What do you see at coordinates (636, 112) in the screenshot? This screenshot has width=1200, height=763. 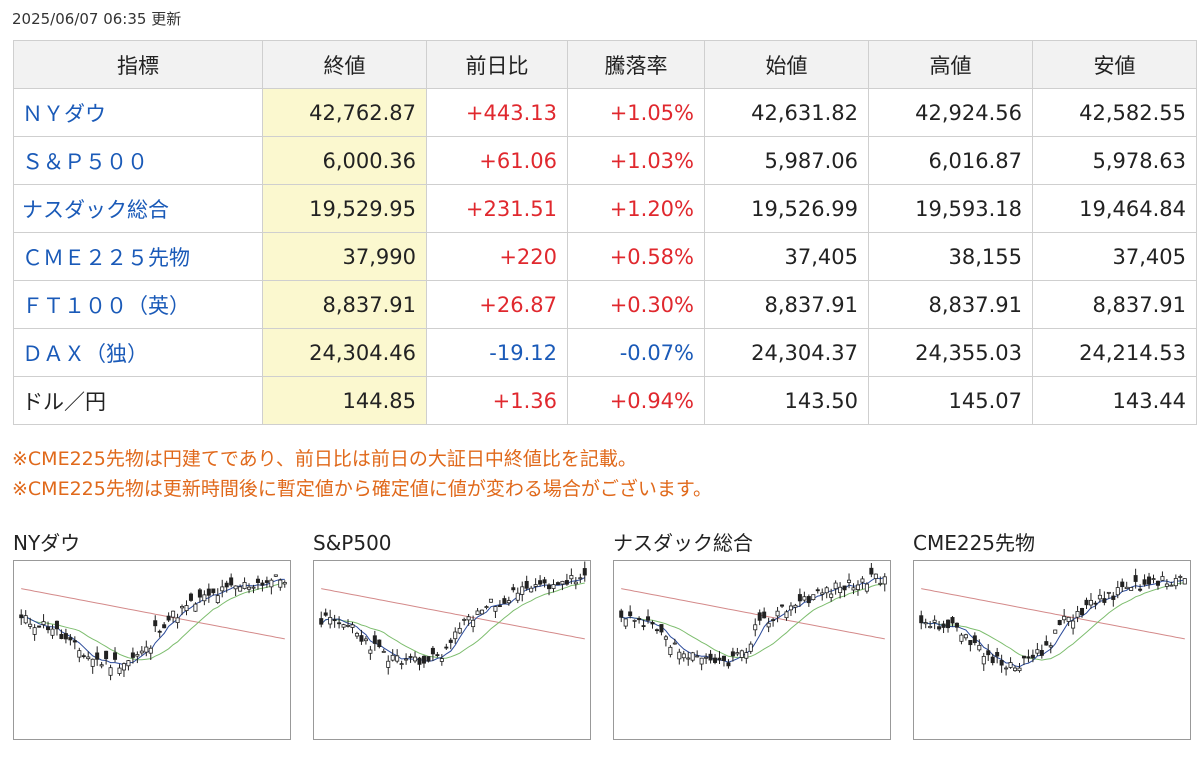 I see `percent-value: +1.05%` at bounding box center [636, 112].